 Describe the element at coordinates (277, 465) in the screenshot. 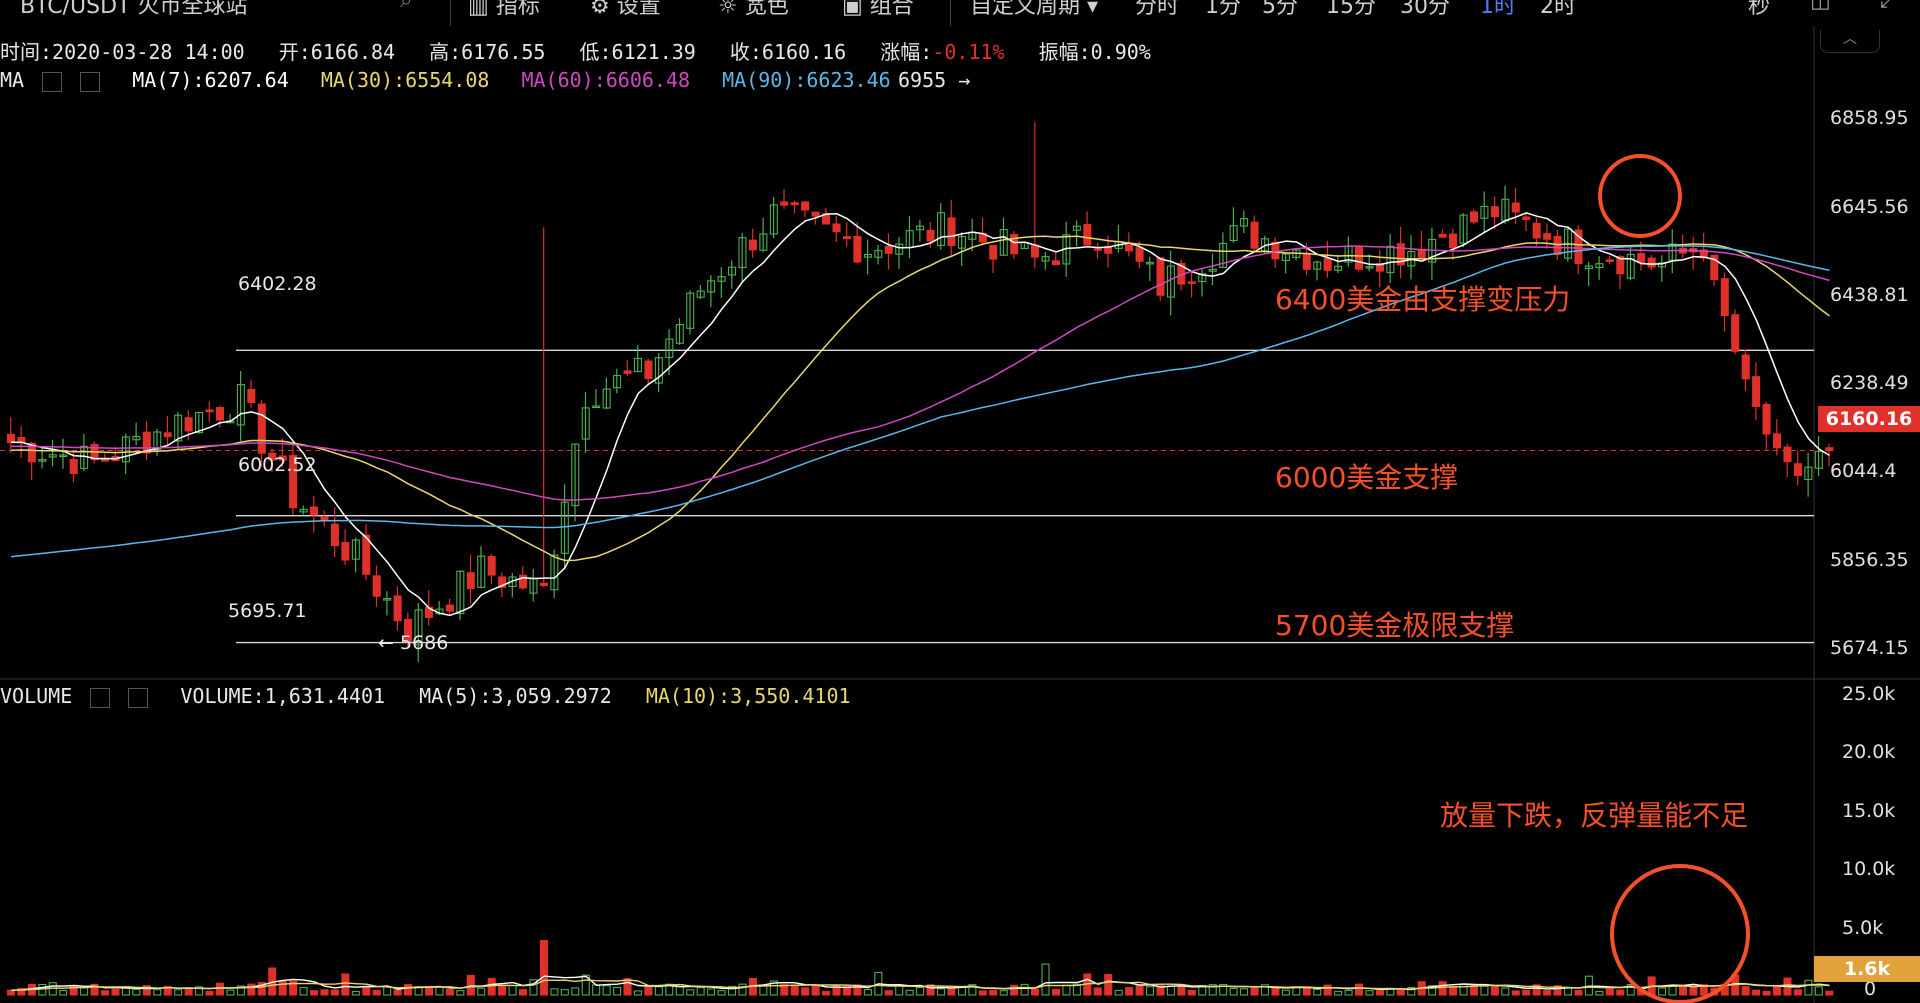

I see `level-label-6002: 6002.52` at that location.